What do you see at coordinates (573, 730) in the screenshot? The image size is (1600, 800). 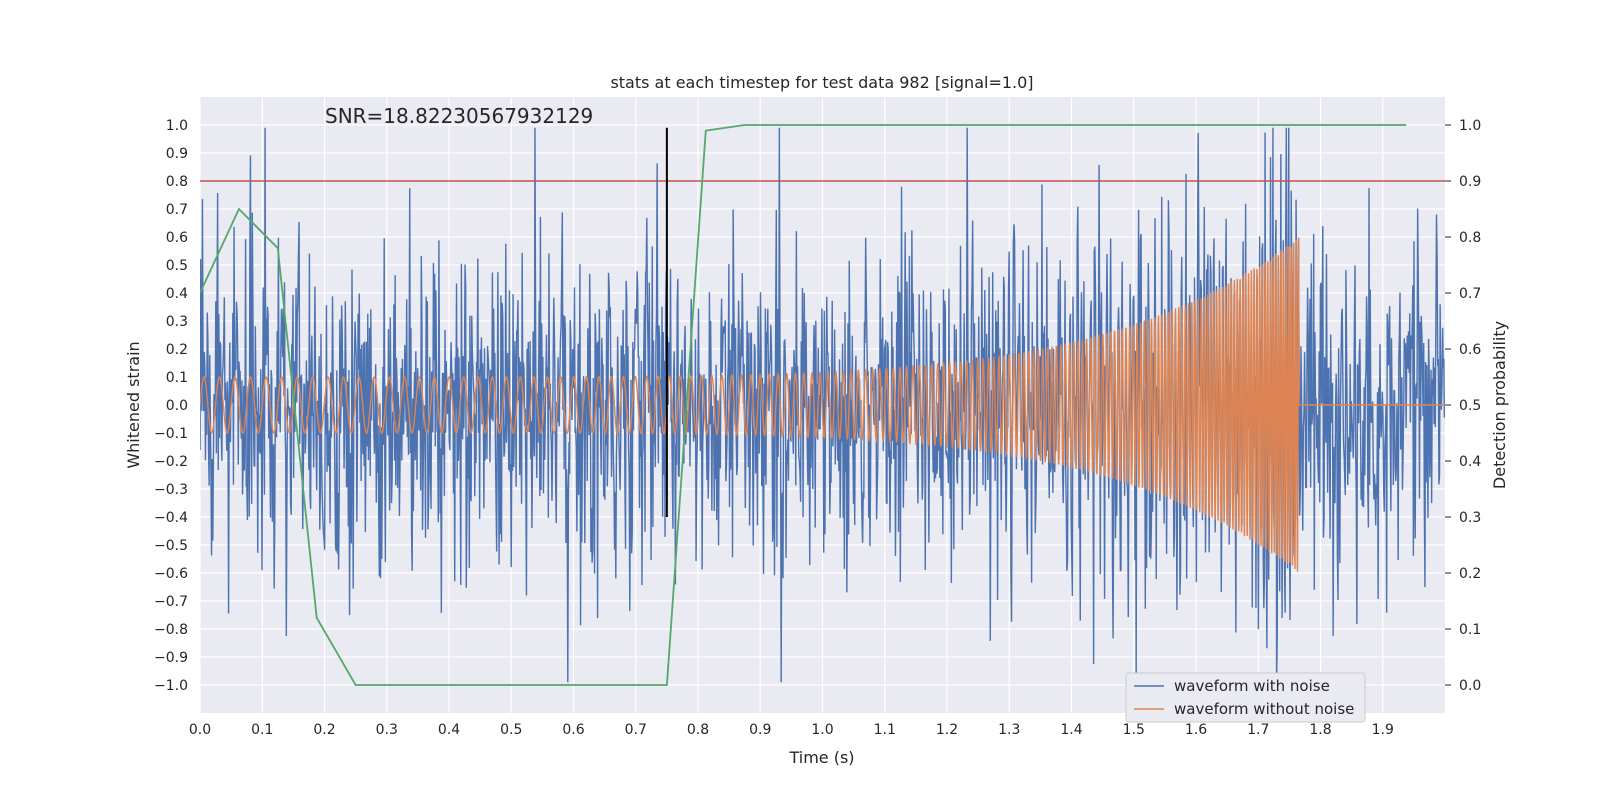 I see `x-tick-label: 0.6` at bounding box center [573, 730].